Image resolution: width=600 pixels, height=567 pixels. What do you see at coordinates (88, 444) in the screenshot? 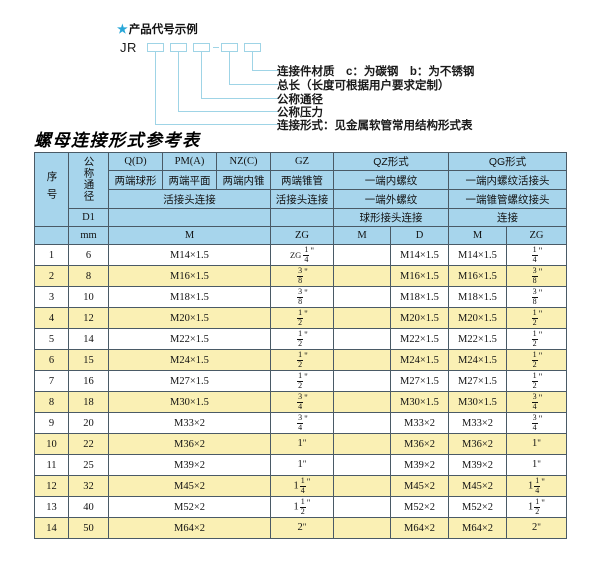
I see `cell-nominal-bore: 22` at bounding box center [88, 444].